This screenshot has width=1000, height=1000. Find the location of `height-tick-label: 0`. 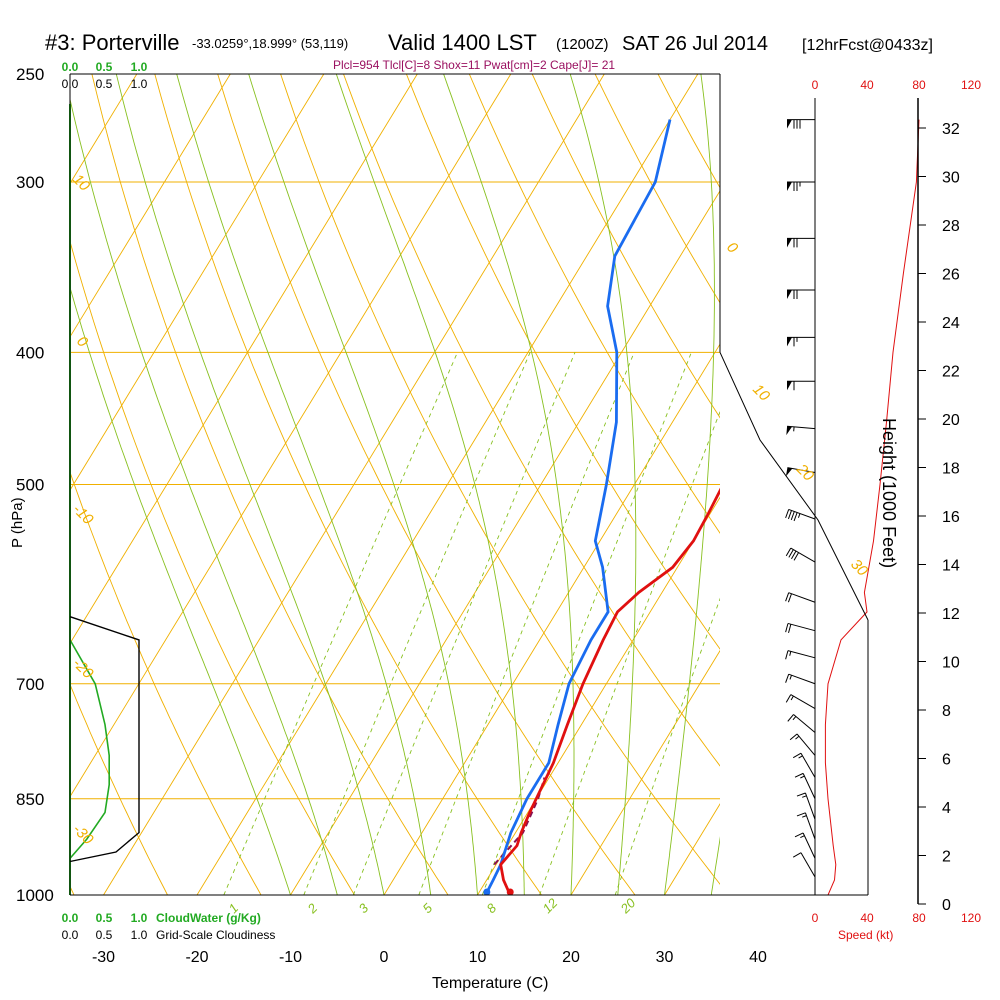

height-tick-label: 0 is located at coordinates (946, 905).